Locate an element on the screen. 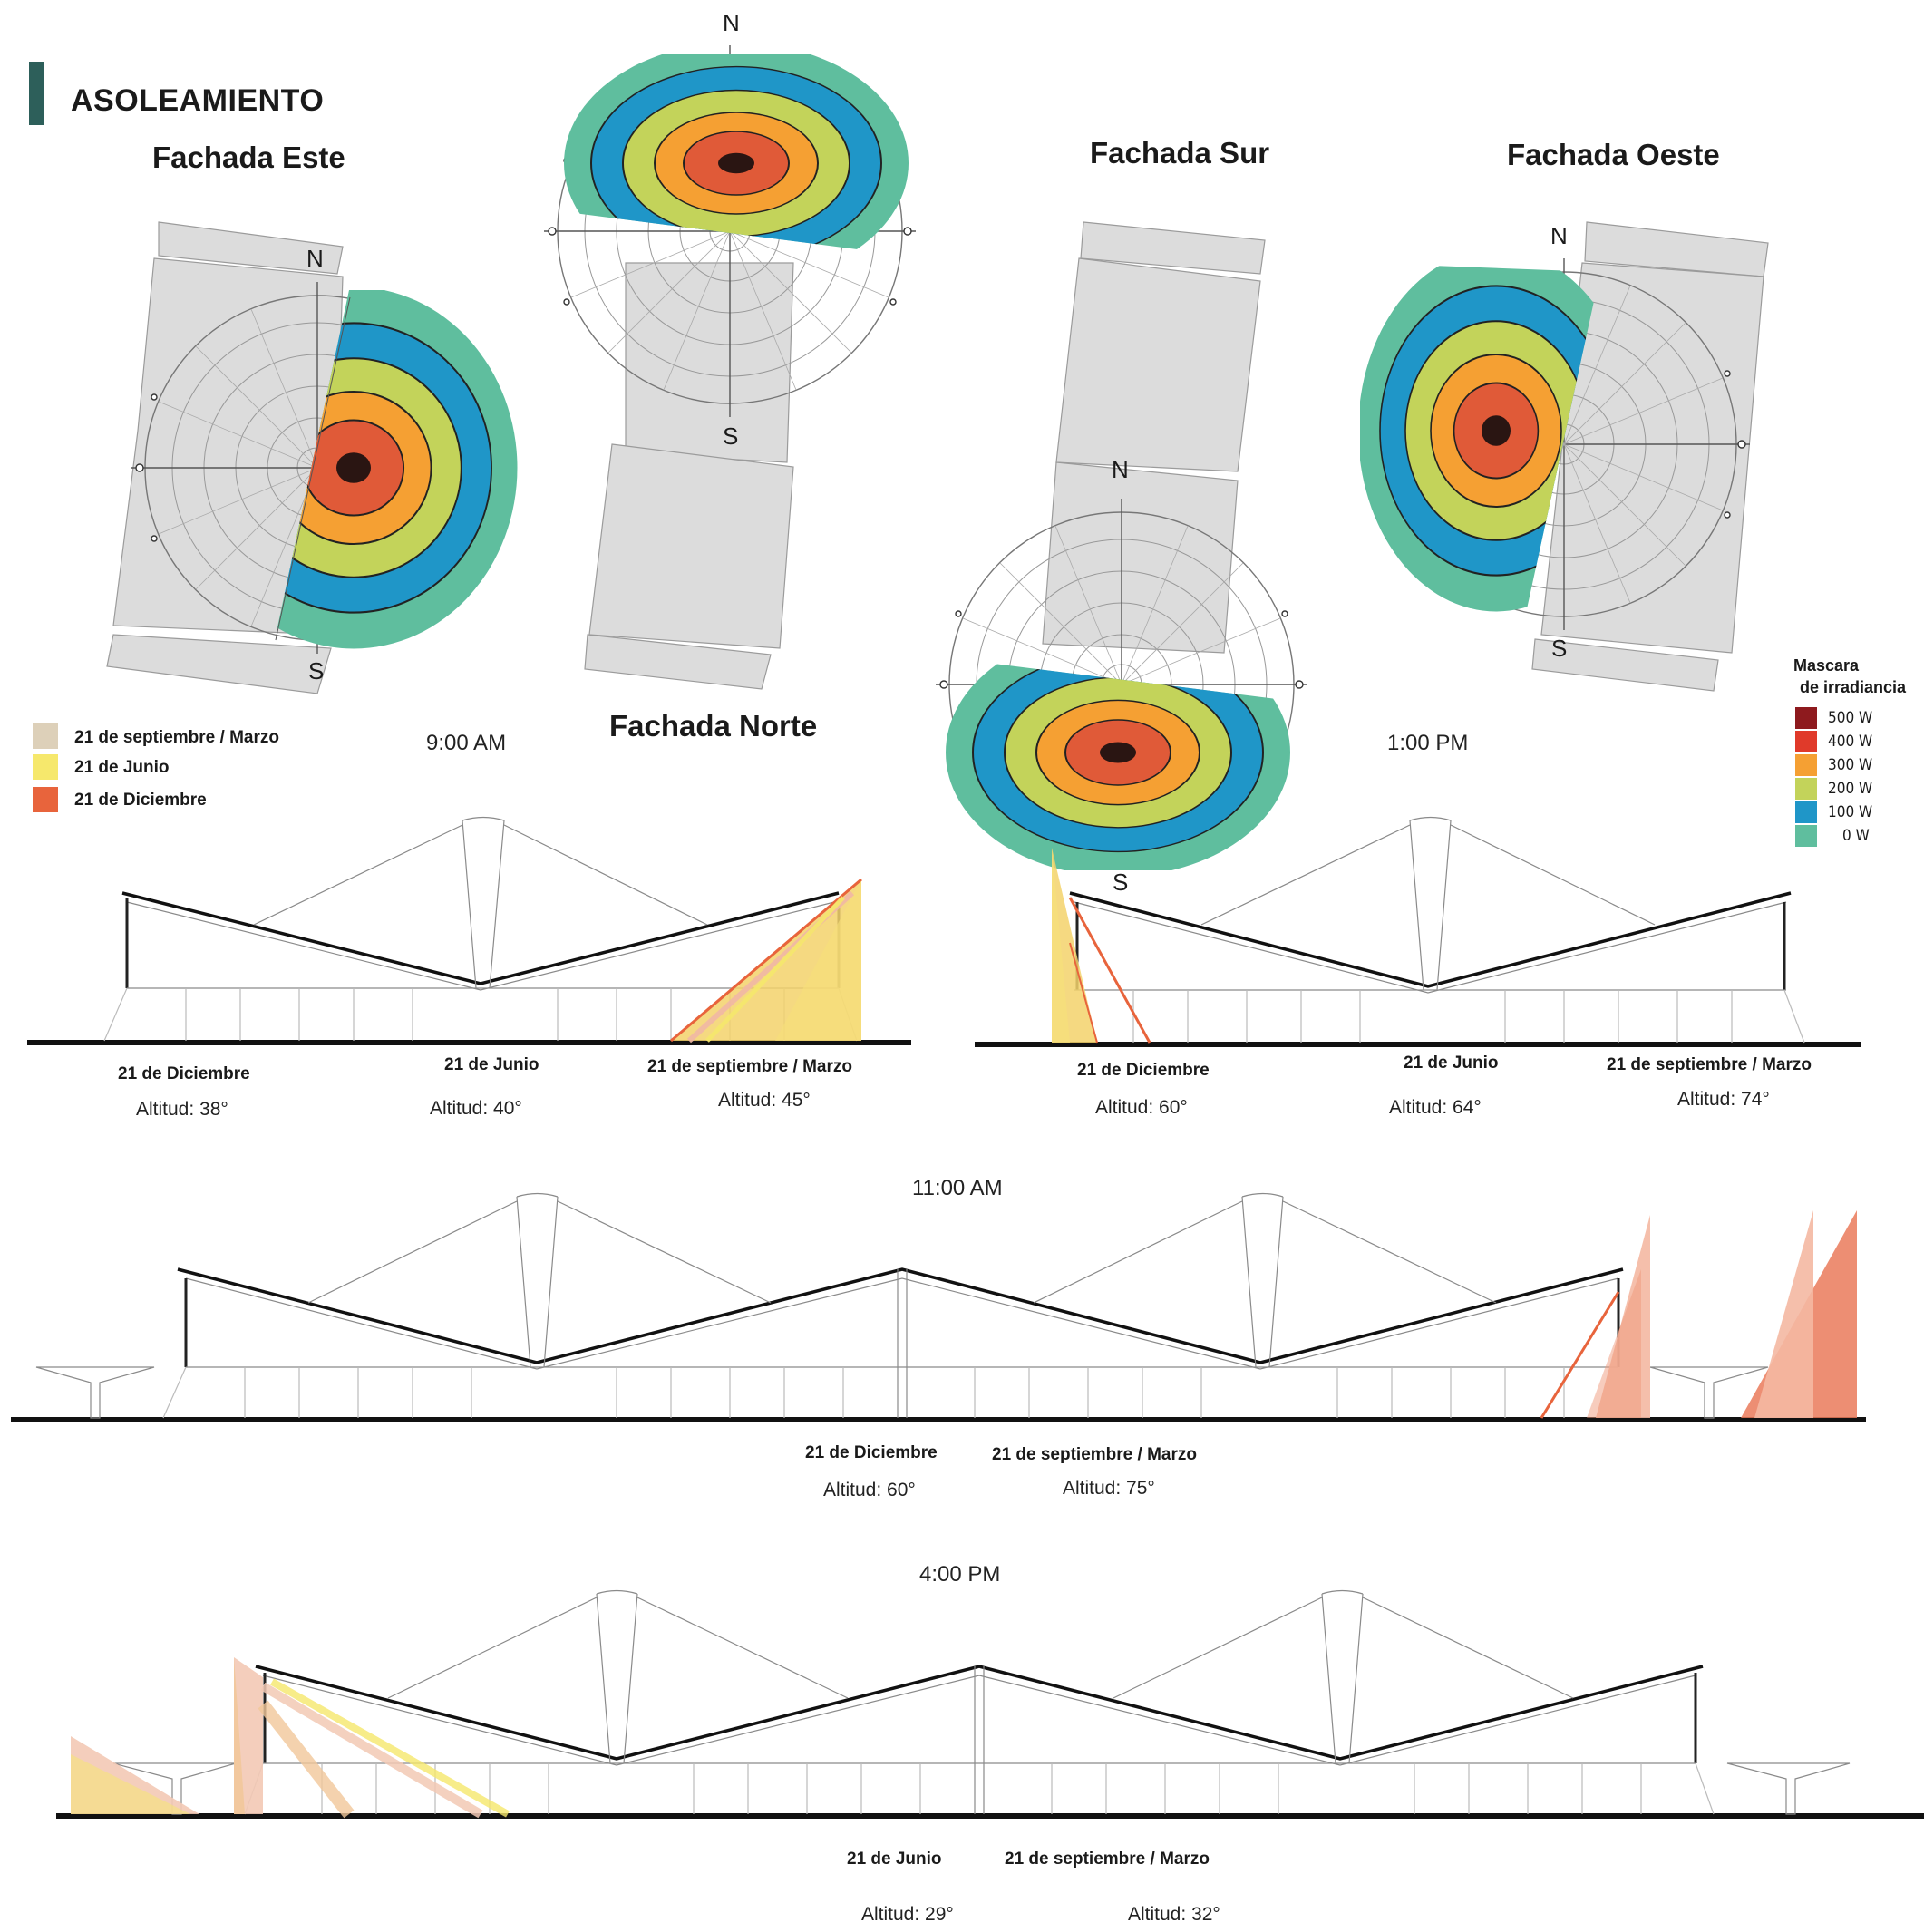 This screenshot has height=1932, width=1924. legend-label-junio: 21 de Junio is located at coordinates (122, 767).